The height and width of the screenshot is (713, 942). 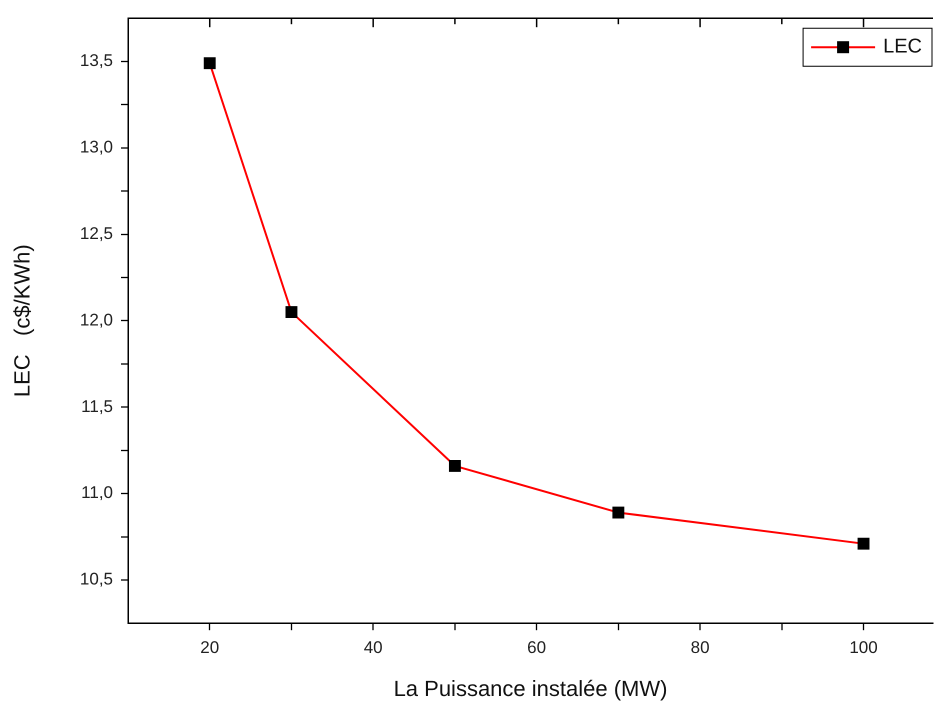 I want to click on x-tick-label: 20, so click(x=210, y=648).